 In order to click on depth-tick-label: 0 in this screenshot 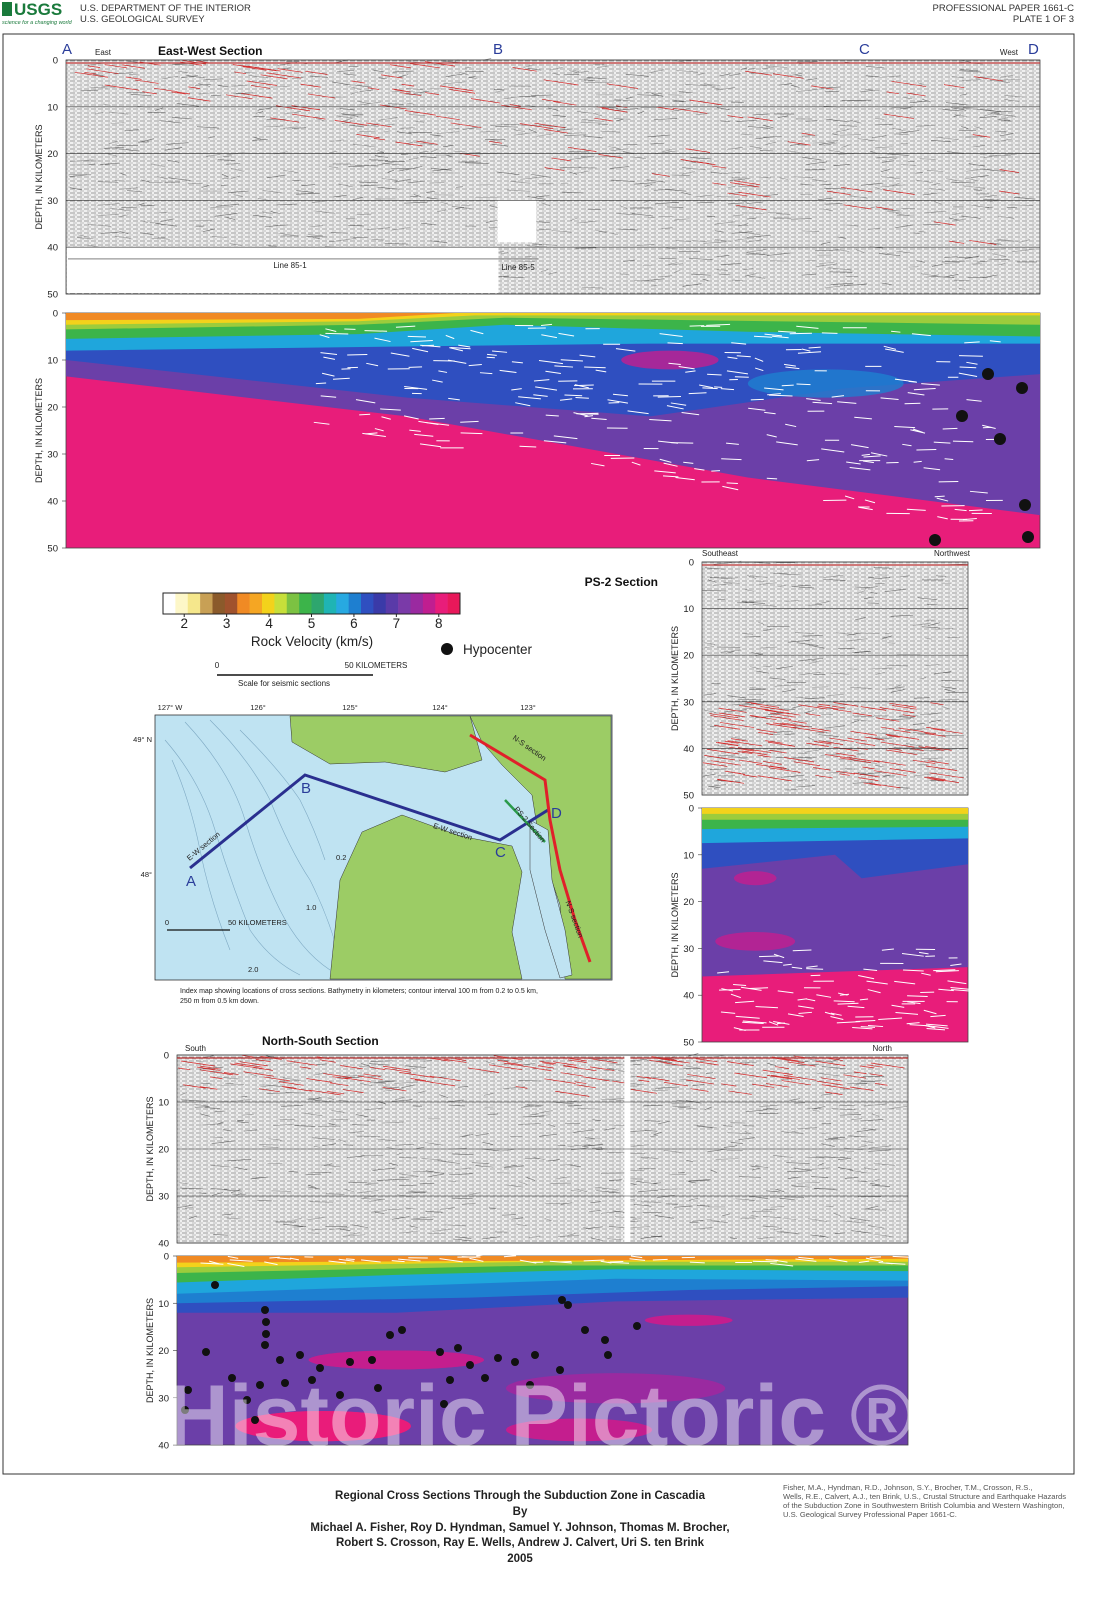, I will do `click(166, 1056)`.